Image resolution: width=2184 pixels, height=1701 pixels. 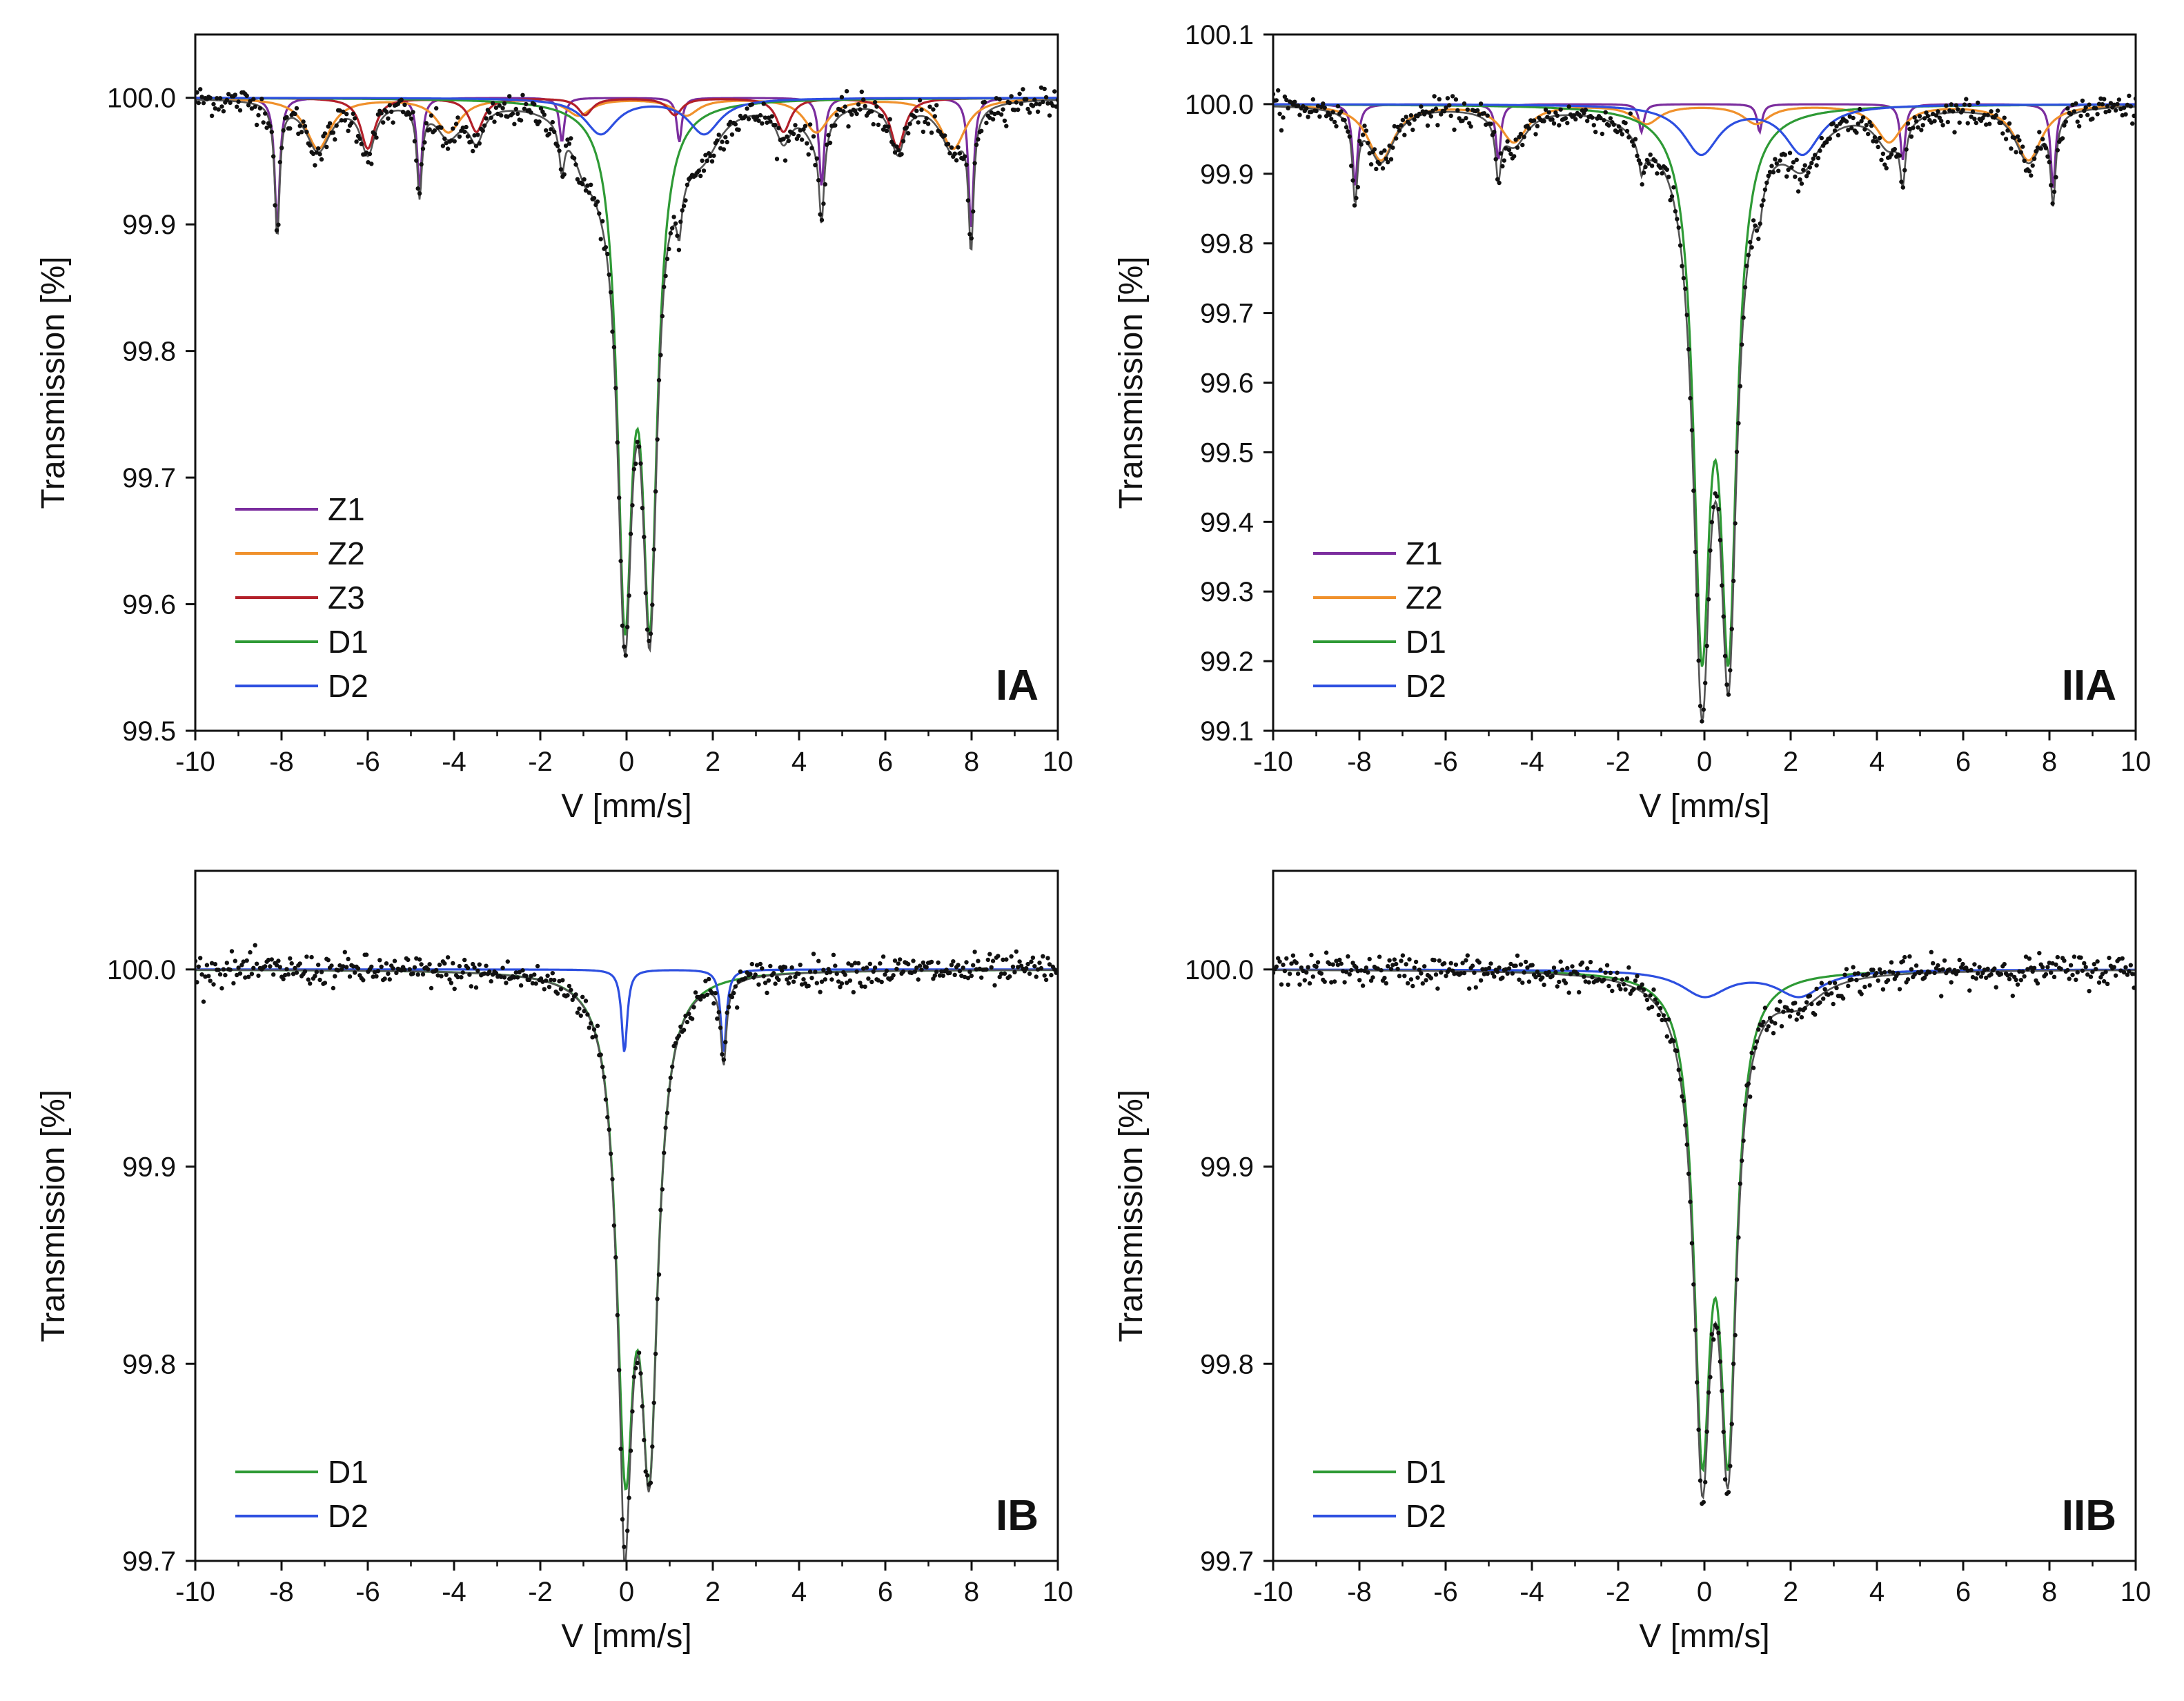 I want to click on fit-envelope-line, so click(x=626, y=377).